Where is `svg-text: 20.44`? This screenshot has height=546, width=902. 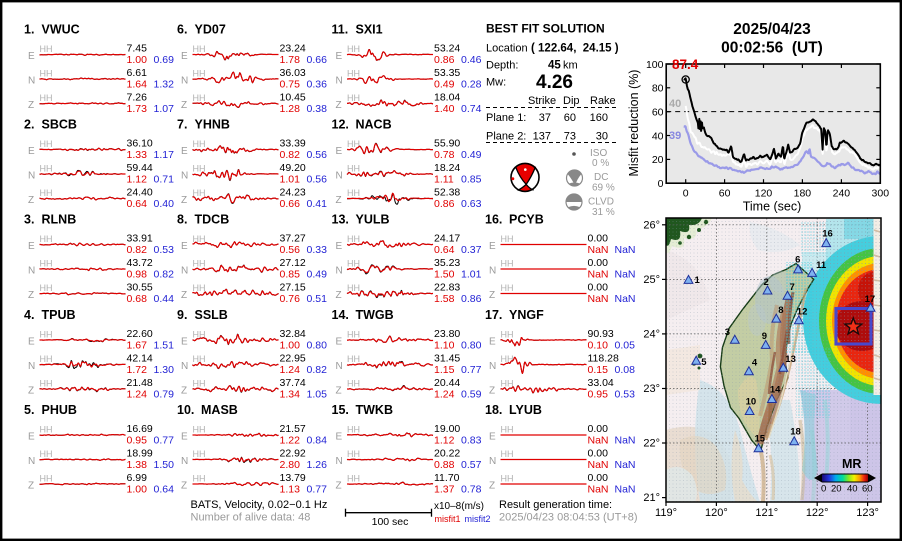 svg-text: 20.44 is located at coordinates (447, 383).